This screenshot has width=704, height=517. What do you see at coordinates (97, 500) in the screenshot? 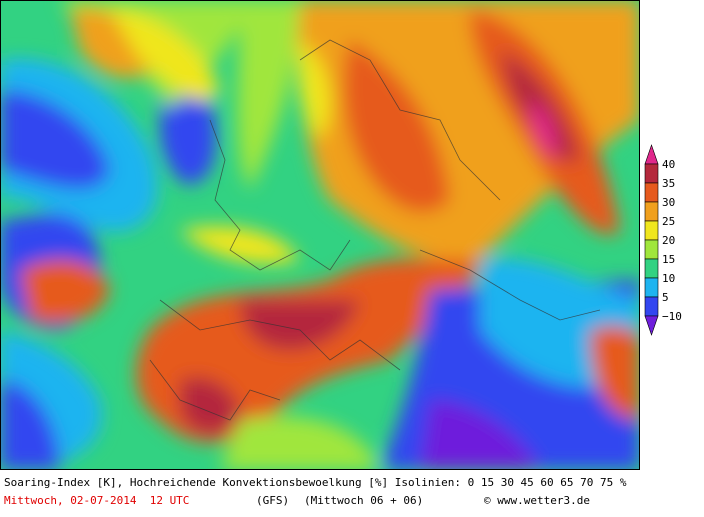
I see `footer-date: Mittwoch, 02-07-2014 12 UTC` at bounding box center [97, 500].